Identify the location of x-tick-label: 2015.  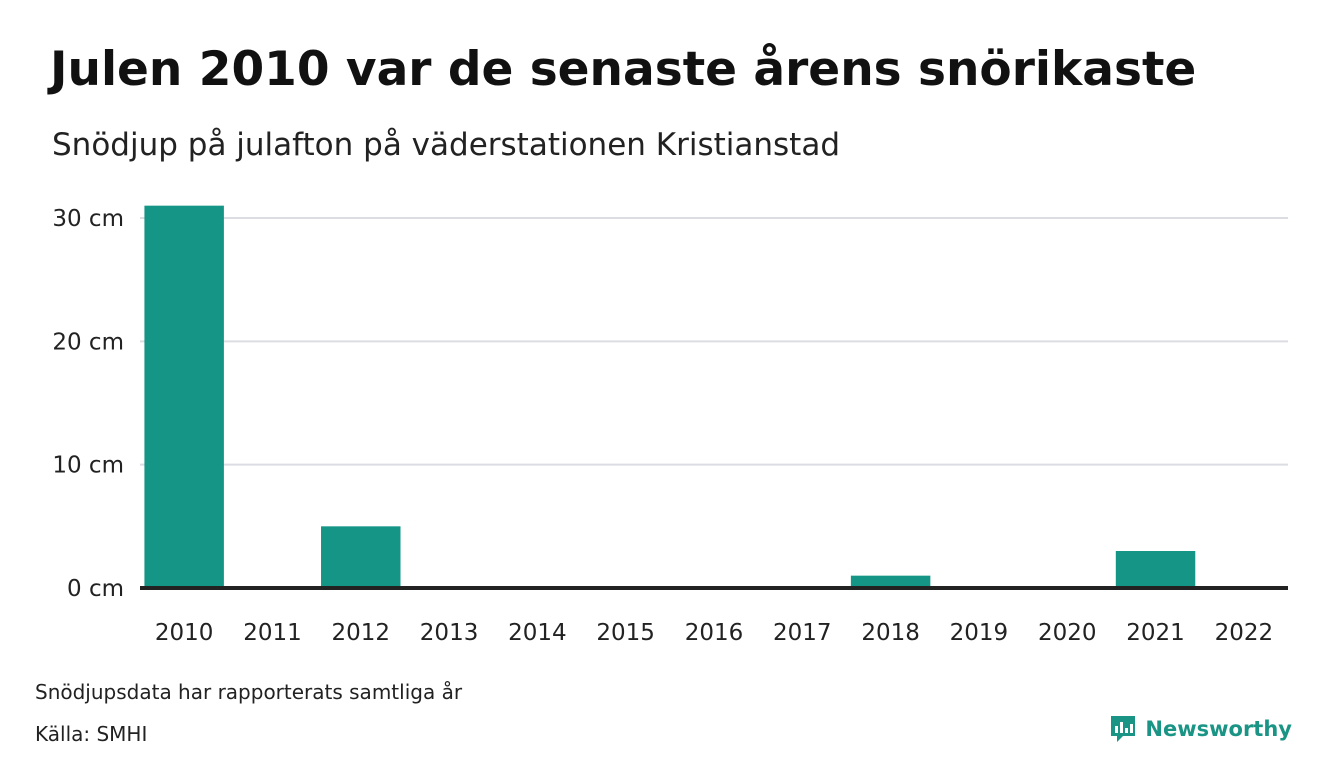
(625, 633).